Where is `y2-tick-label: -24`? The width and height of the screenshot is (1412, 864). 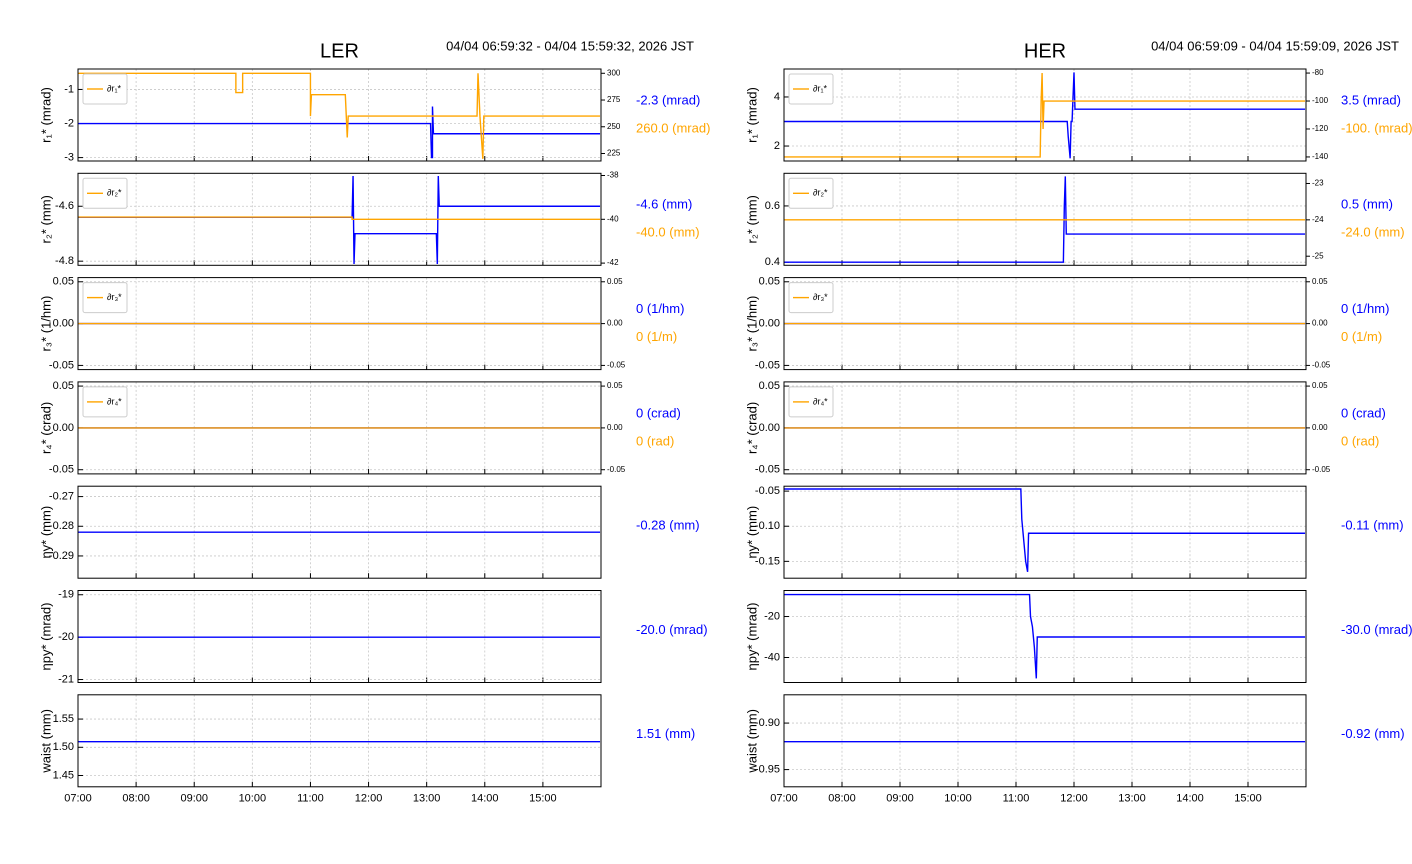 y2-tick-label: -24 is located at coordinates (1318, 219).